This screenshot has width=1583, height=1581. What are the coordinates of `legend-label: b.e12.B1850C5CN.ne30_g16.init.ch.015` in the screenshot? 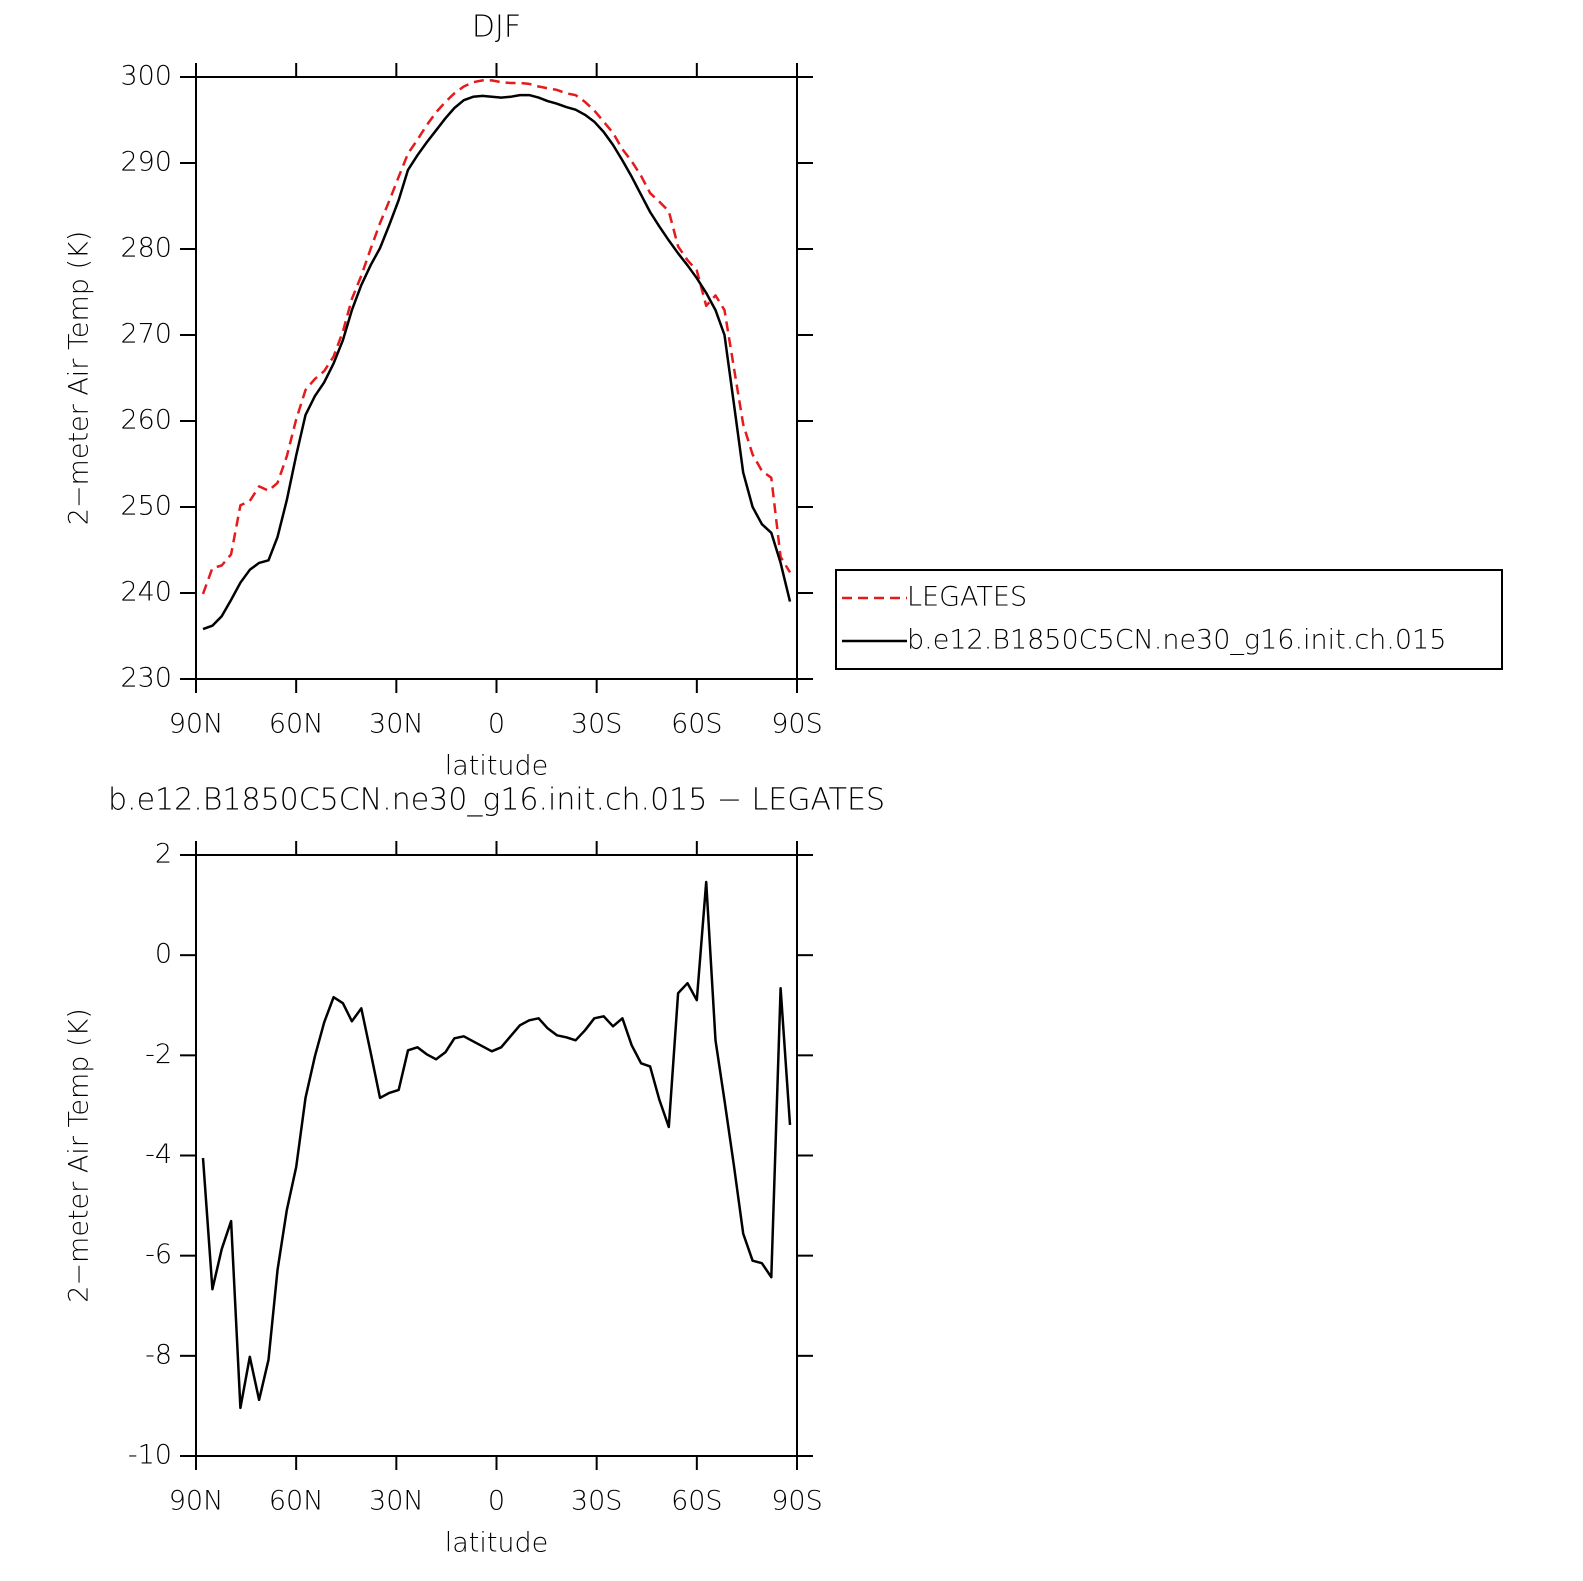 It's located at (1176, 640).